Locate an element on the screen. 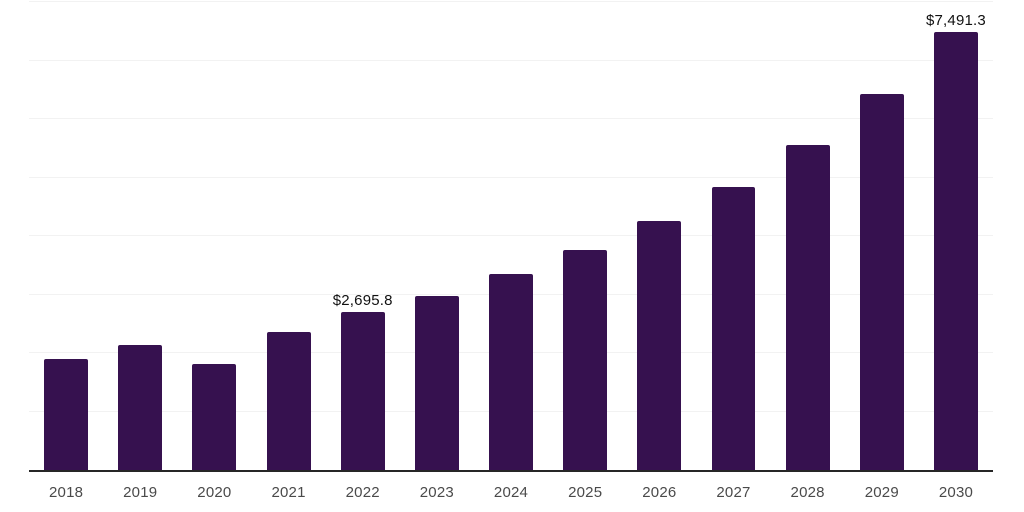 Image resolution: width=1024 pixels, height=512 pixels. bar-group-2027 is located at coordinates (733, 236).